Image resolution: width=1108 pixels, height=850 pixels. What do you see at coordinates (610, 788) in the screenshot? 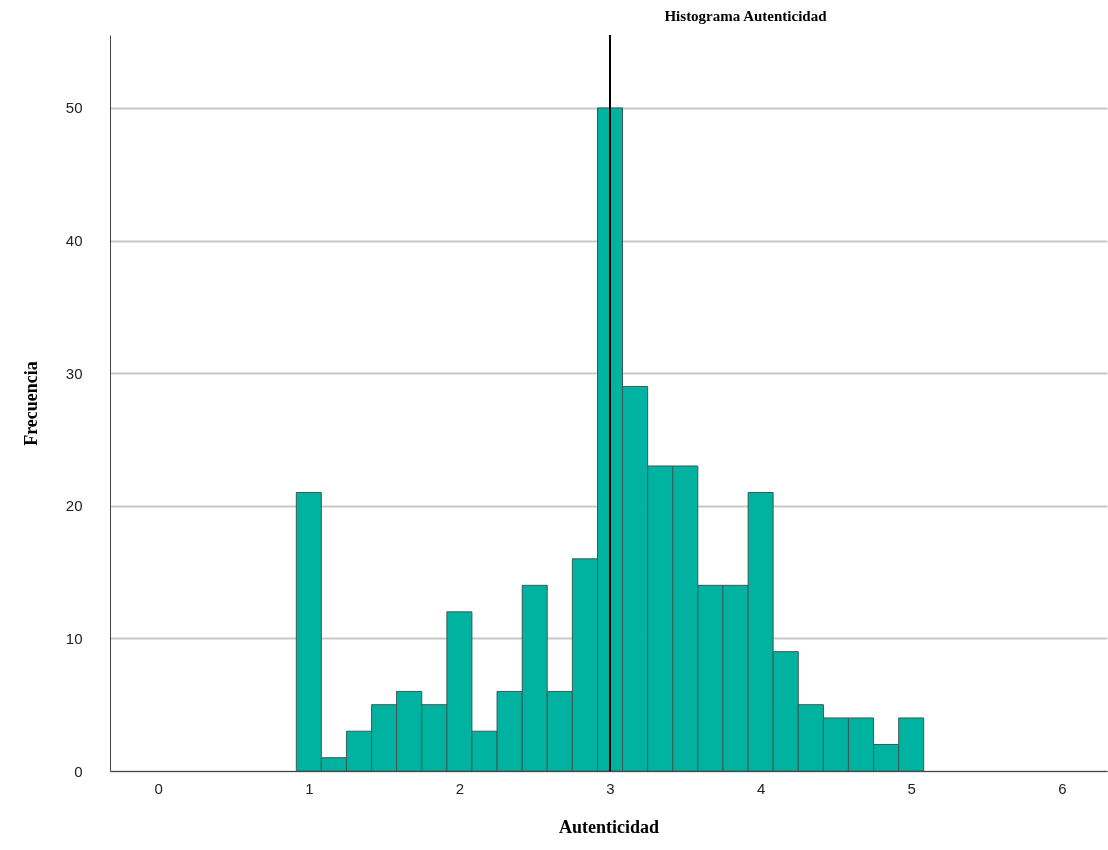
I see `x-tick-label: 3` at bounding box center [610, 788].